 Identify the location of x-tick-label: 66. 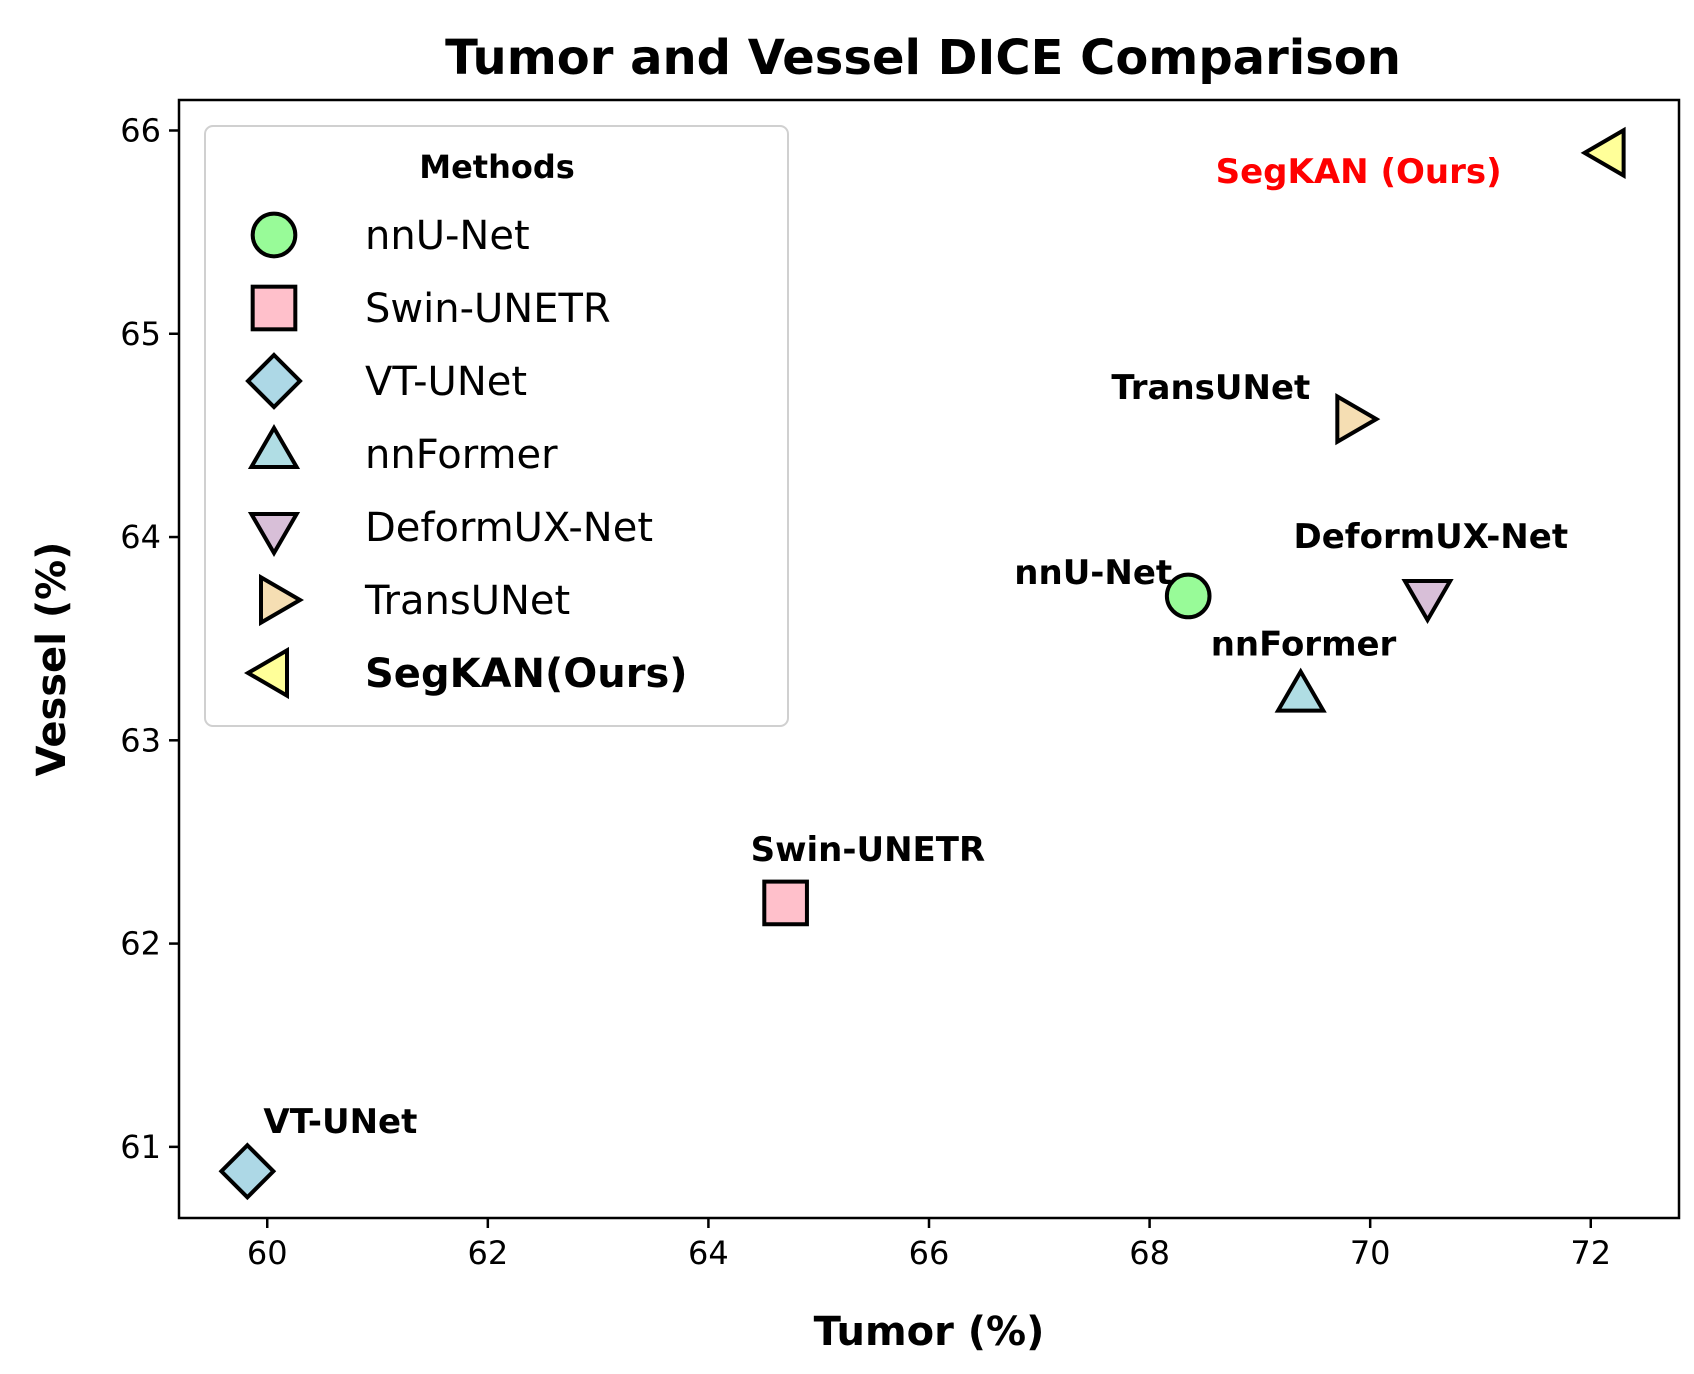
(929, 1253).